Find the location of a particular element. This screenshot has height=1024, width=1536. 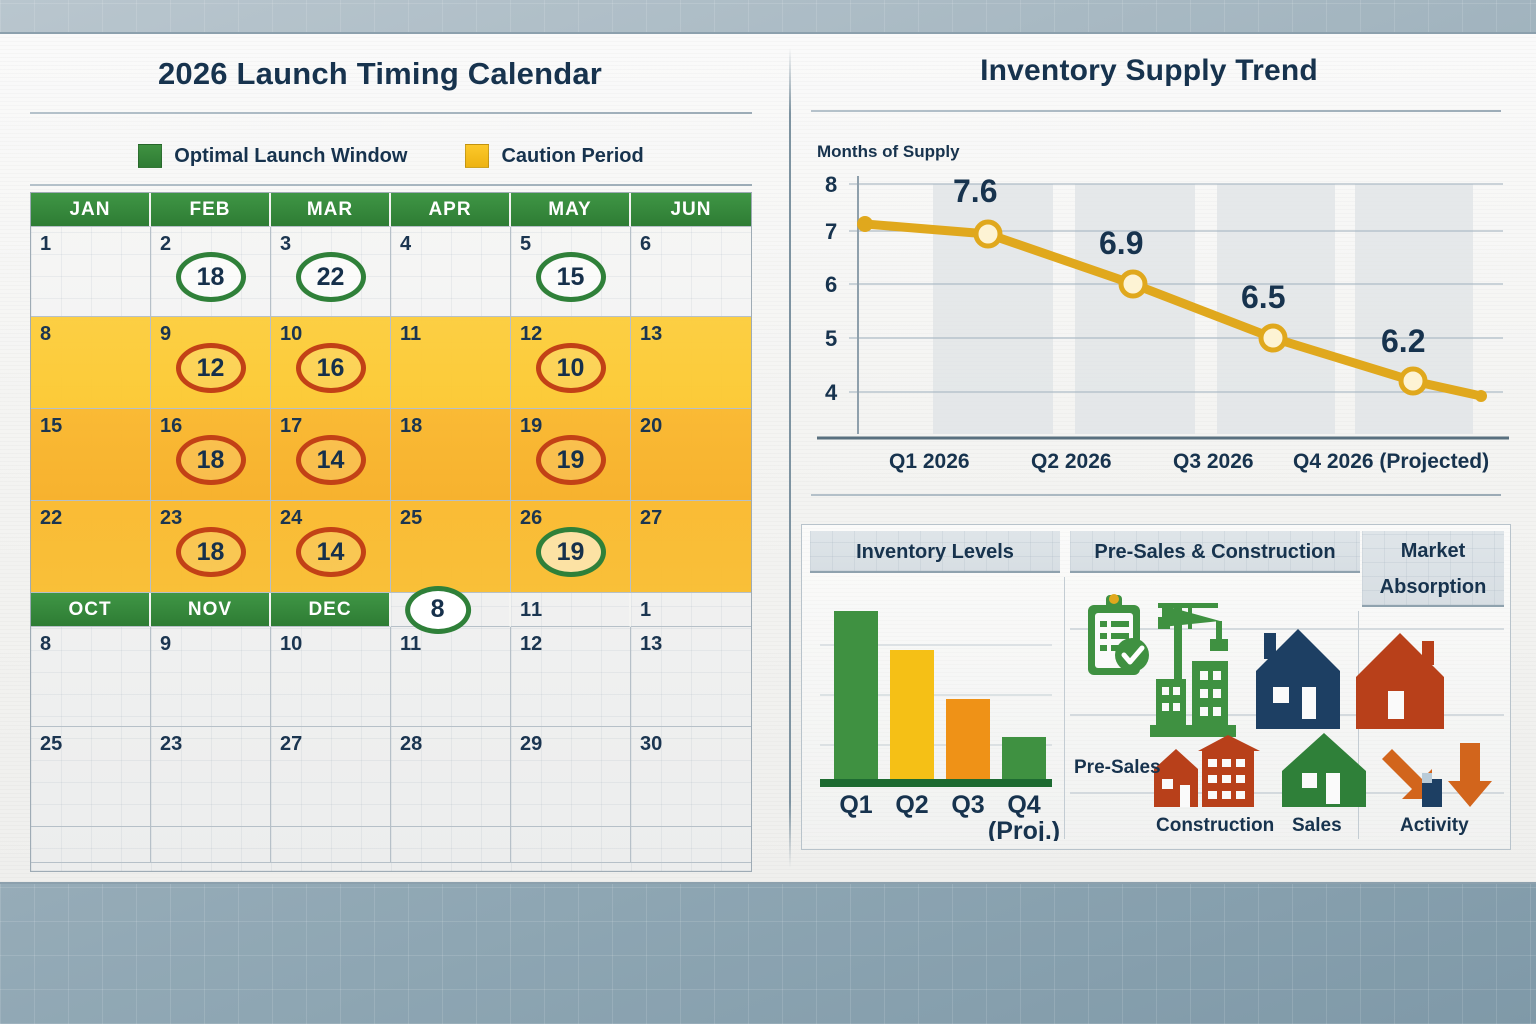

bar-q4 is located at coordinates (1024, 759).